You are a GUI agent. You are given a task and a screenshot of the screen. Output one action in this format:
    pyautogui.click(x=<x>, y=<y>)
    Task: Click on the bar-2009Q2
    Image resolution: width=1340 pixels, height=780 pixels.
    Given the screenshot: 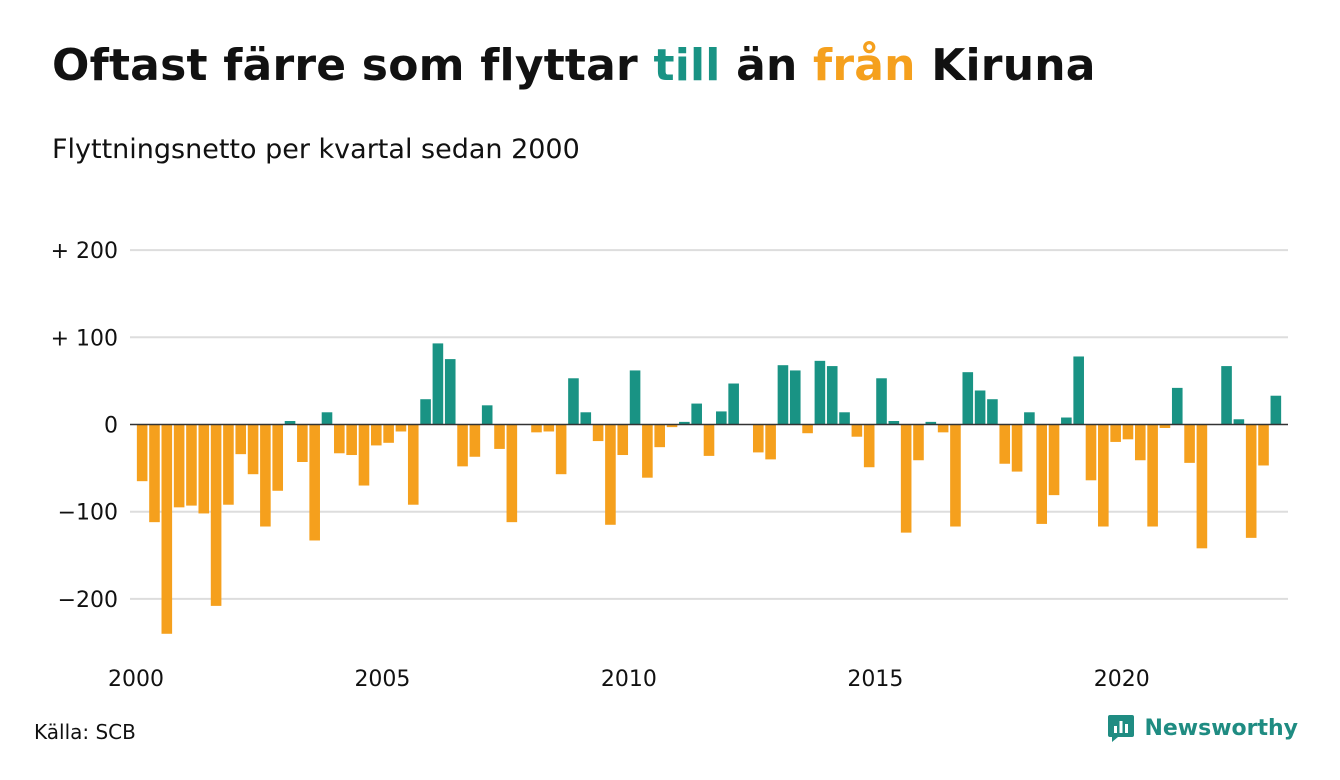 What is the action you would take?
    pyautogui.click(x=598, y=433)
    